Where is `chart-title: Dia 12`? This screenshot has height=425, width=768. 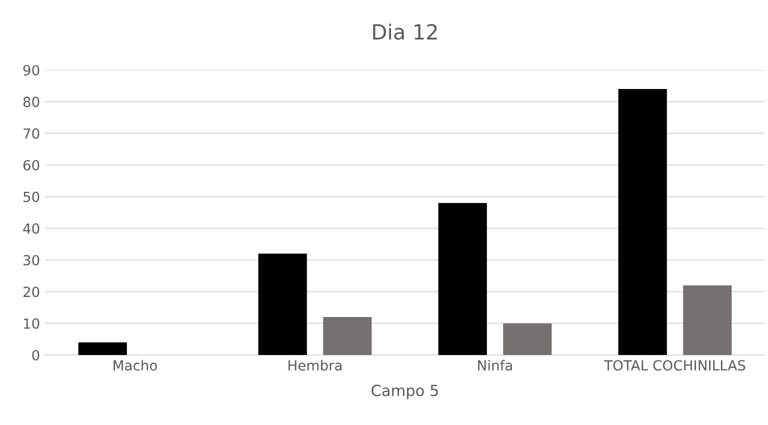 chart-title: Dia 12 is located at coordinates (405, 32).